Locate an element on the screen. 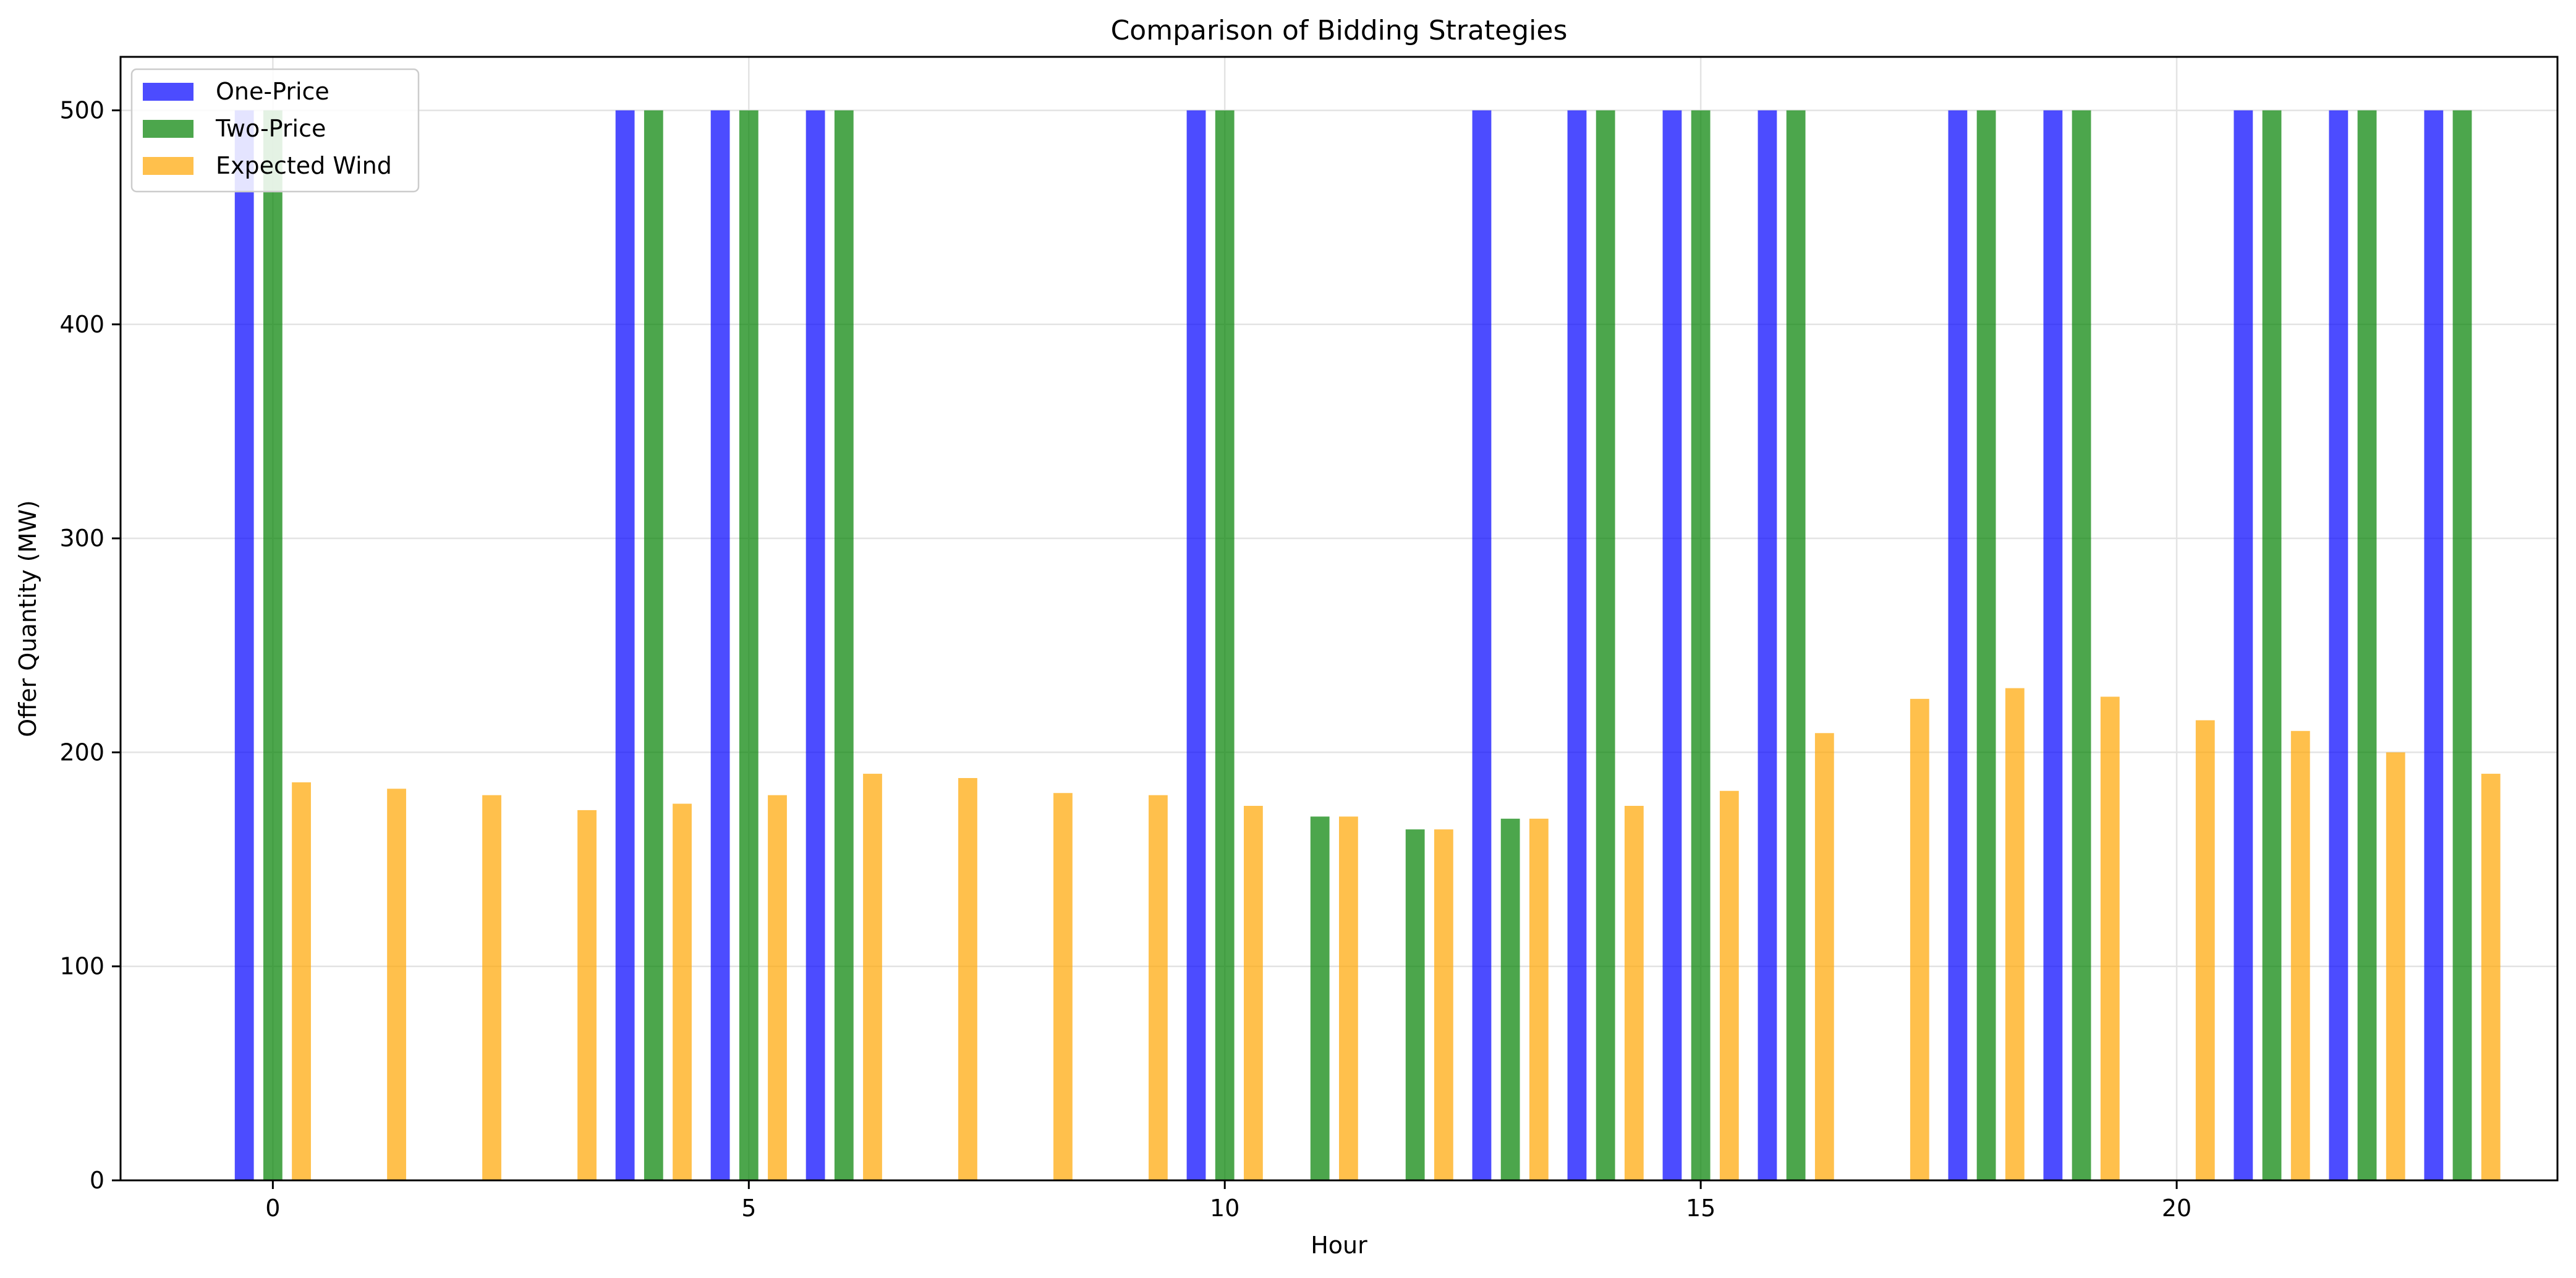 The width and height of the screenshot is (2576, 1278). x-axis-label: Hour is located at coordinates (1339, 1245).